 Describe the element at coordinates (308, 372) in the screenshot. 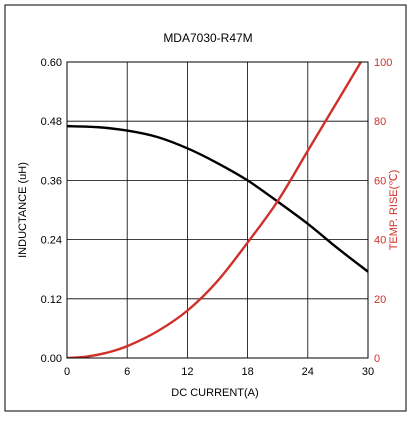

I see `x-tick-label: 24` at that location.